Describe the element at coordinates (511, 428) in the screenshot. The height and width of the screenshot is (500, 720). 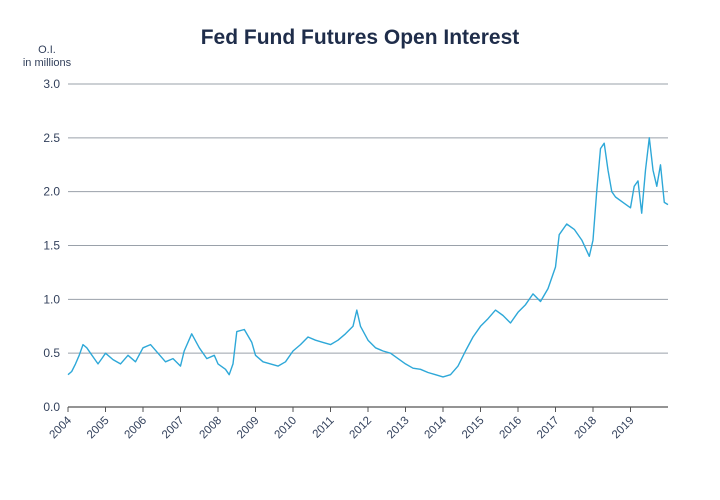
I see `x-tick-label: 2016` at that location.